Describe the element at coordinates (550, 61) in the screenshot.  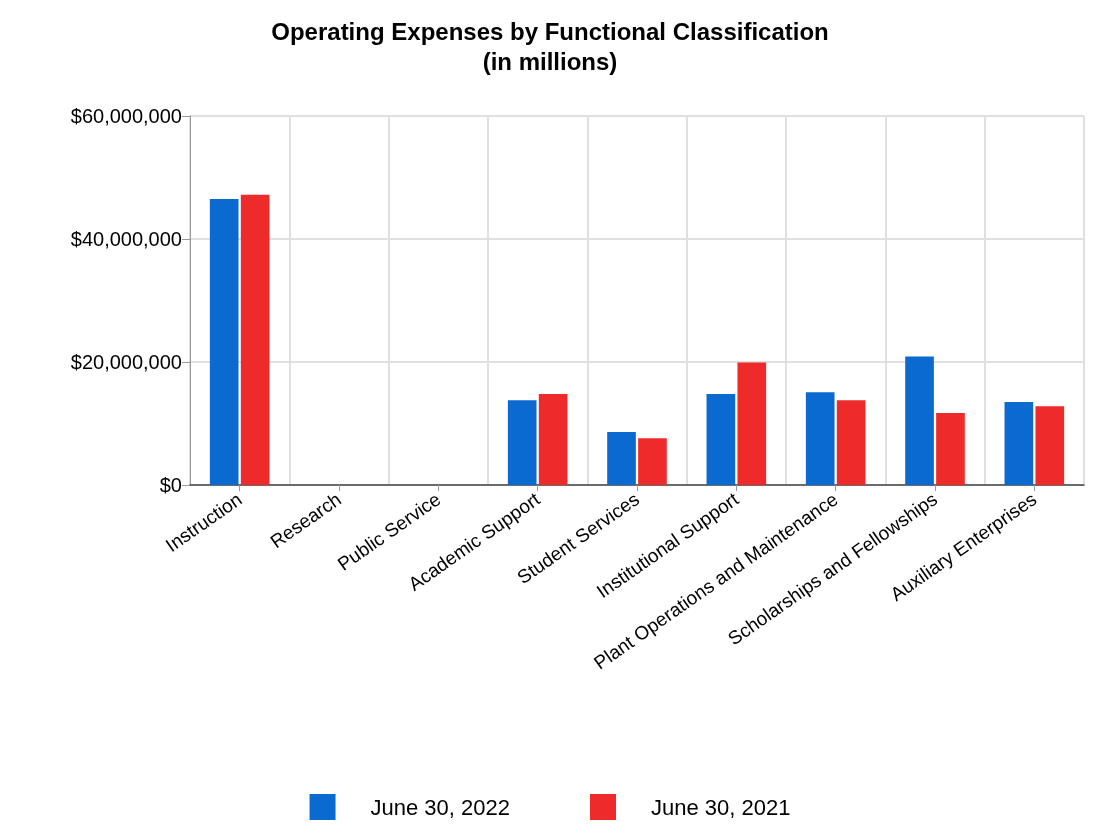
I see `chart-subtitle: (in millions)` at that location.